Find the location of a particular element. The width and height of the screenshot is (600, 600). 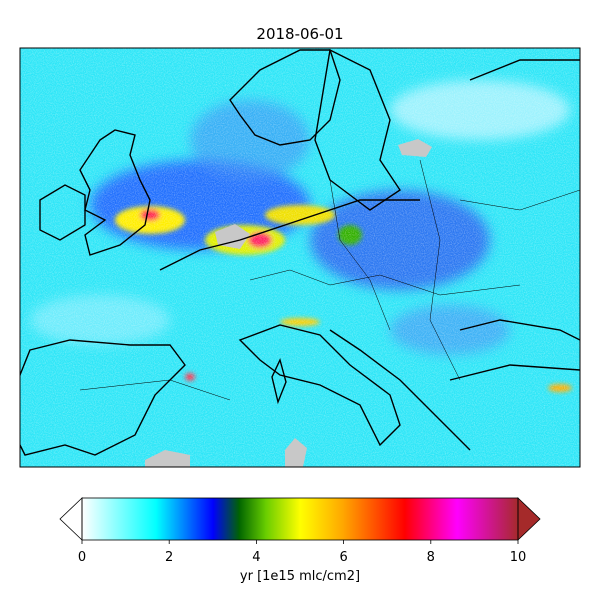

tick-label: 6 is located at coordinates (343, 557).